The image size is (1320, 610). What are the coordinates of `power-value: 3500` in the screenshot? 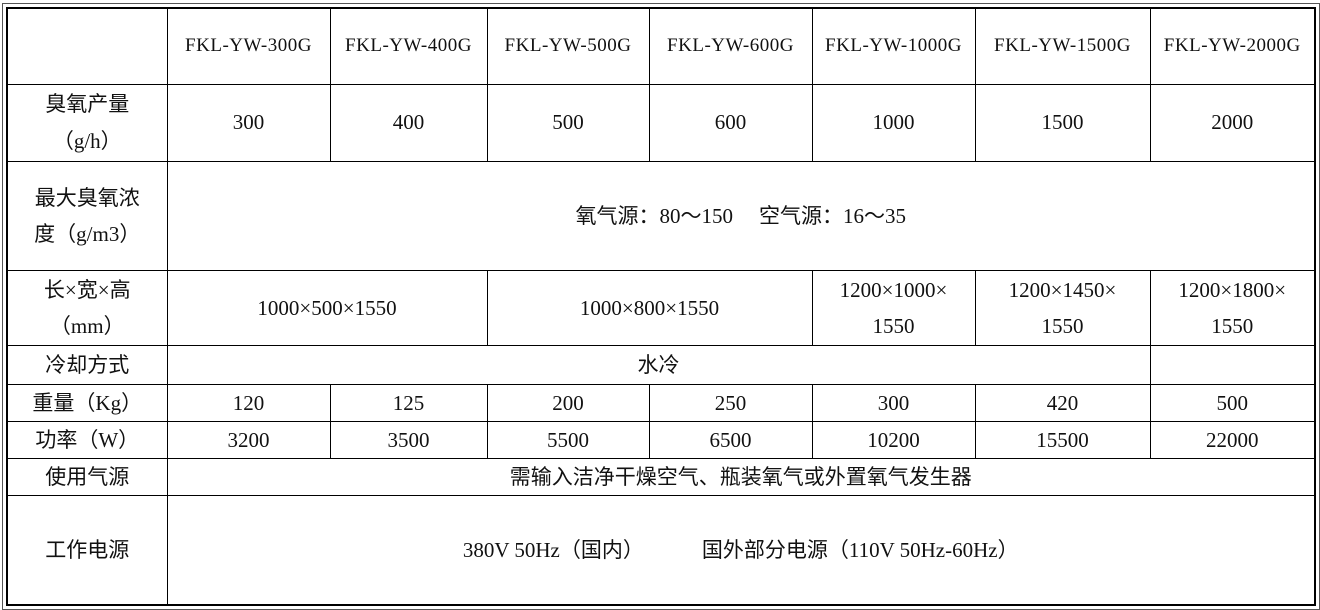 It's located at (408, 440).